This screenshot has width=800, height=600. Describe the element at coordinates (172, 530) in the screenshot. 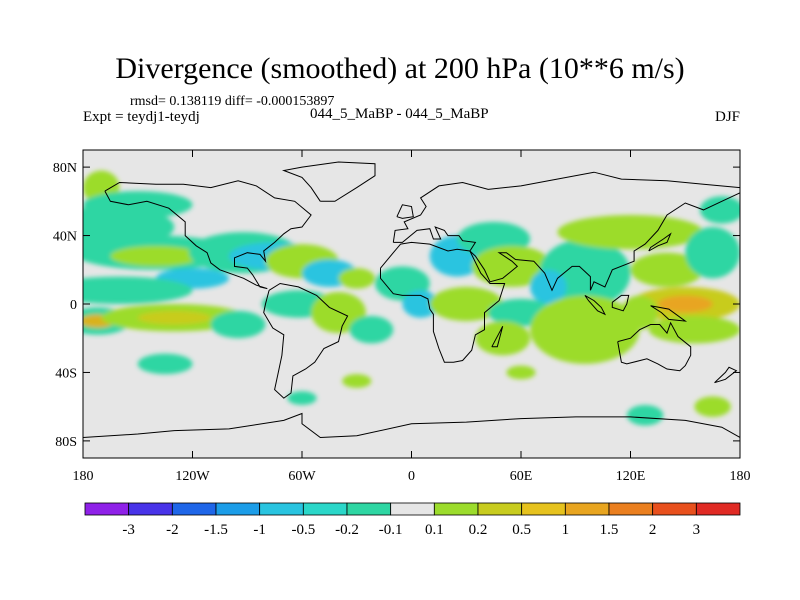

I see `colorbar-label: -2` at that location.